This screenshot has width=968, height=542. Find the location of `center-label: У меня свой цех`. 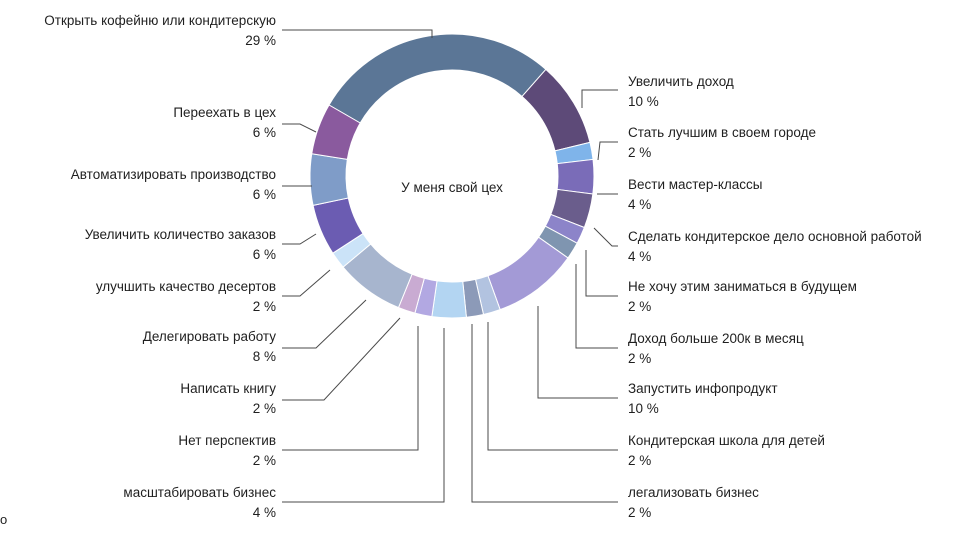

center-label: У меня свой цех is located at coordinates (452, 187).